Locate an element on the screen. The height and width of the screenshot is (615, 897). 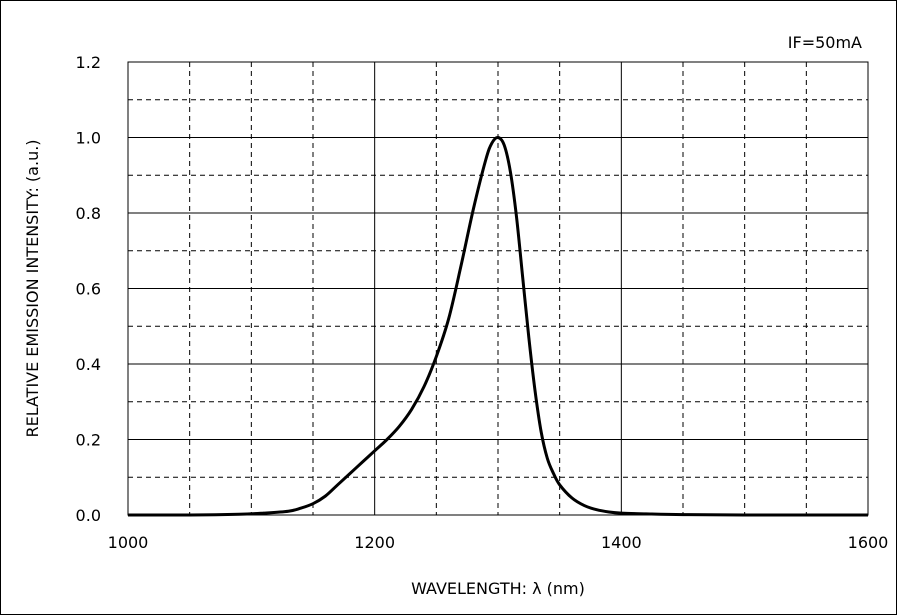
y-tick-labels: 0.0 0.2 0.4 0.6 0.8 1.0 1.2 is located at coordinates (88, 289).